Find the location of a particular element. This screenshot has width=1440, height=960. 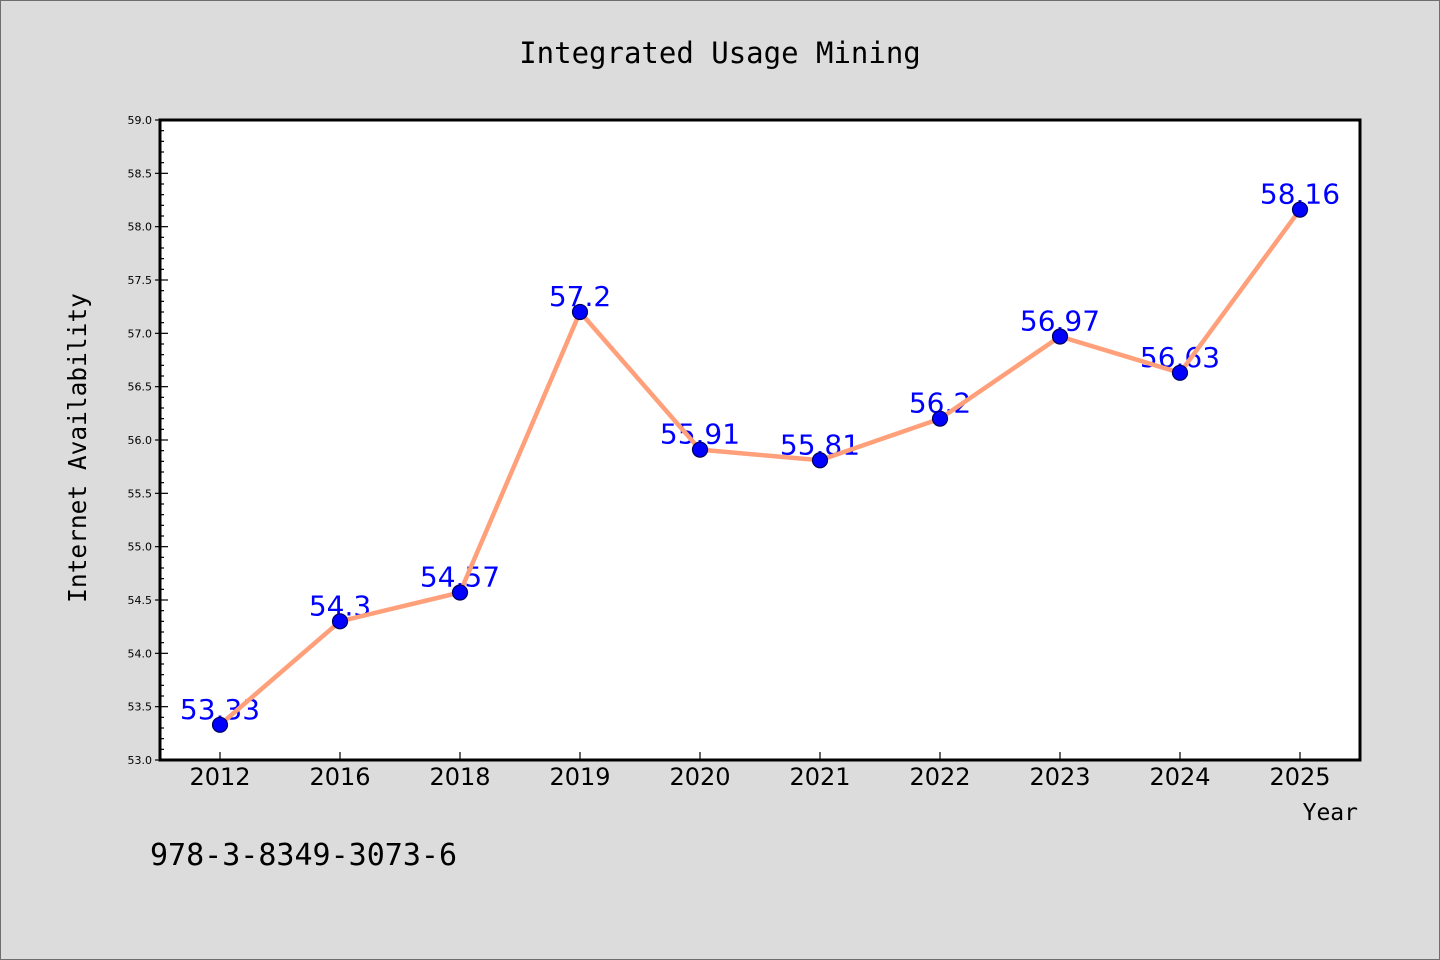

y-tick-label: 56.5 is located at coordinates (140, 387).